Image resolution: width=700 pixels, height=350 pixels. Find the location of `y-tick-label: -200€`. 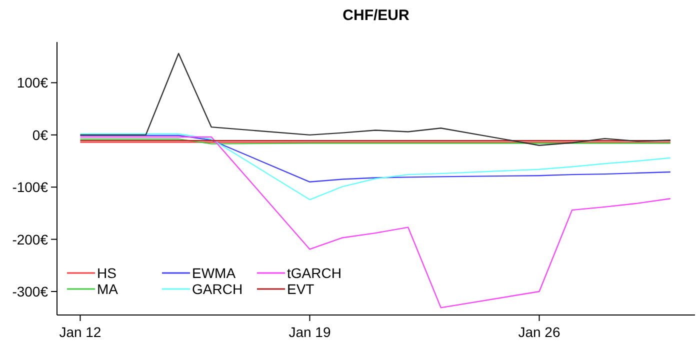

y-tick-label: -200€ is located at coordinates (30, 239).